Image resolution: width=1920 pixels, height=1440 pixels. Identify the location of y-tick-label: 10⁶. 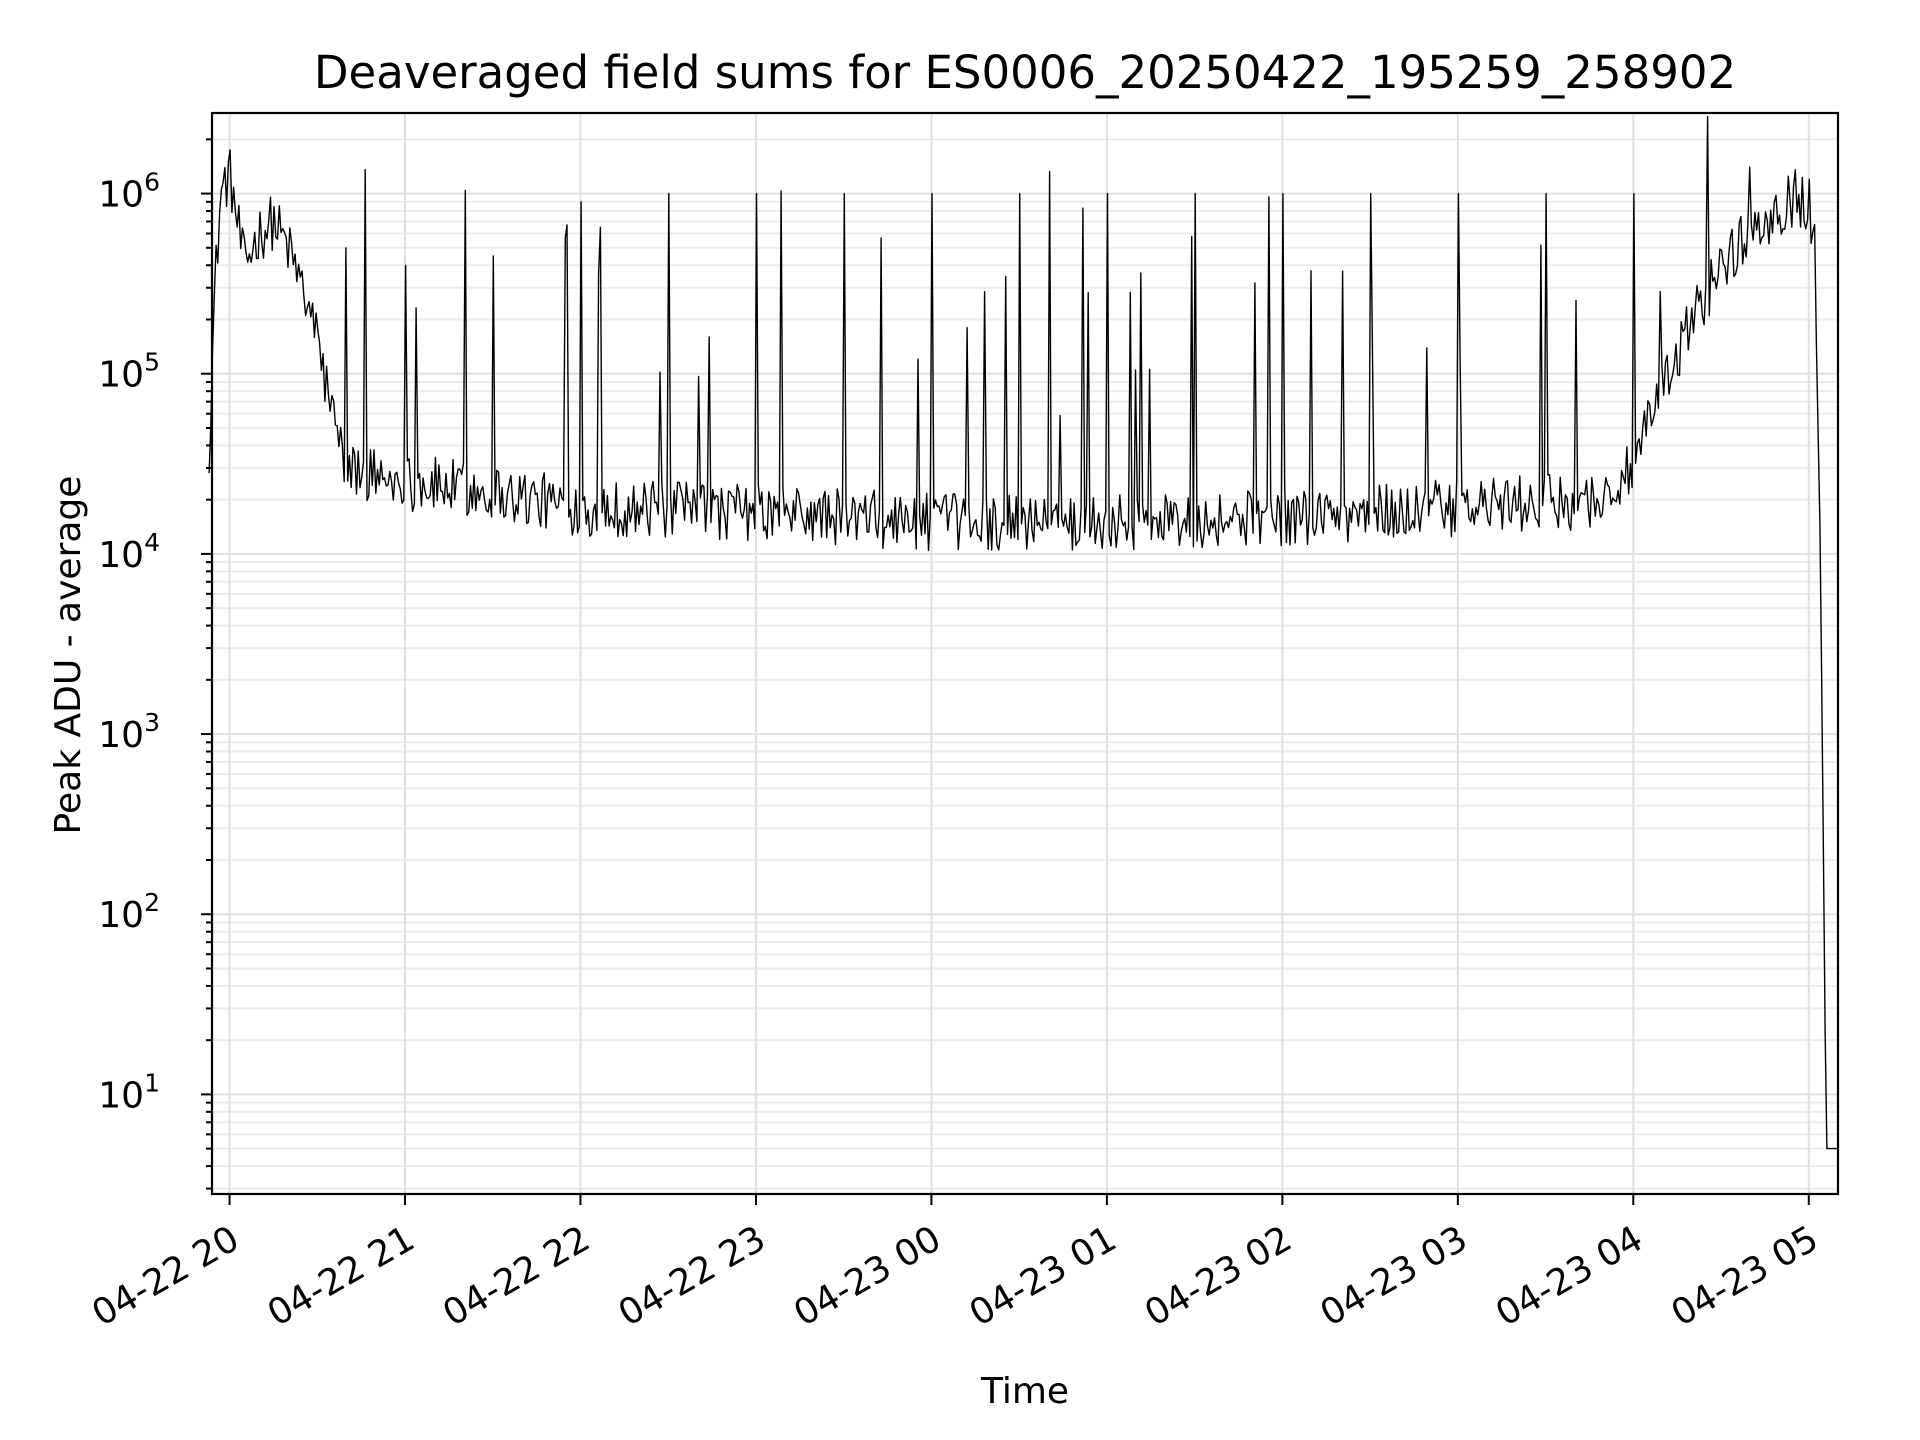
(129, 192).